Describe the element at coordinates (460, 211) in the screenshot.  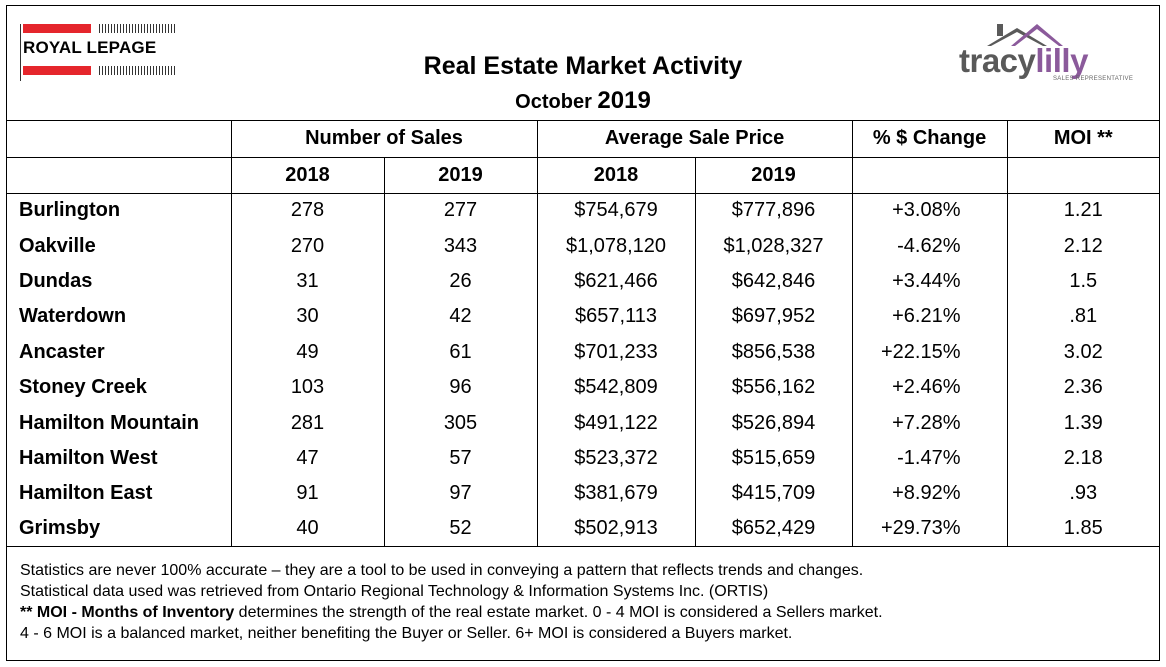
I see `sales-2019-cell: 277` at that location.